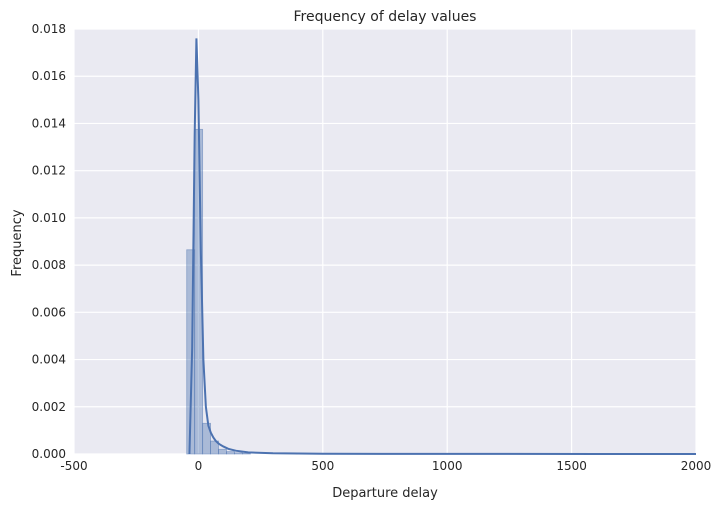 The image size is (721, 509). What do you see at coordinates (49, 76) in the screenshot?
I see `y-tick-label: 0.016` at bounding box center [49, 76].